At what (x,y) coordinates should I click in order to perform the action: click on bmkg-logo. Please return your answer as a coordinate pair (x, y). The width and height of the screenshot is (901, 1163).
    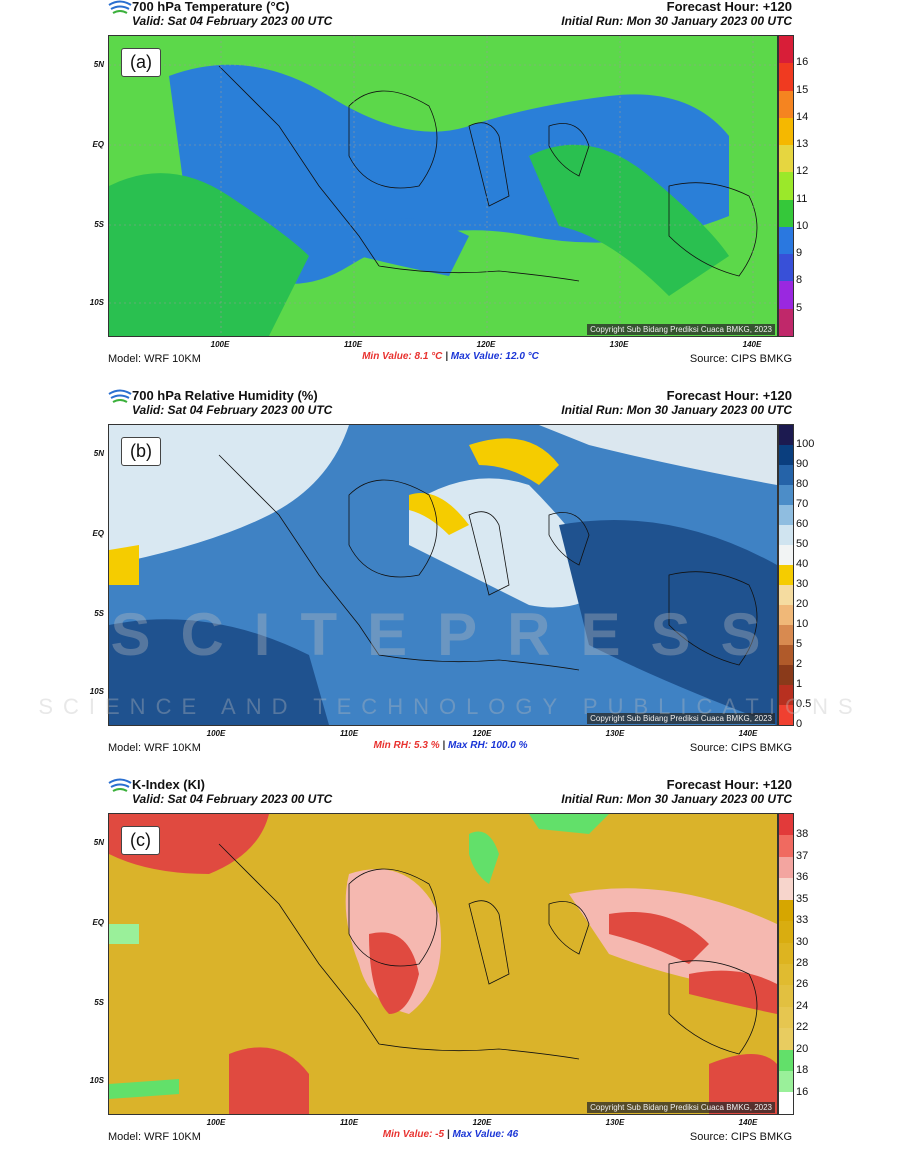
    Looking at the image, I should click on (120, 788).